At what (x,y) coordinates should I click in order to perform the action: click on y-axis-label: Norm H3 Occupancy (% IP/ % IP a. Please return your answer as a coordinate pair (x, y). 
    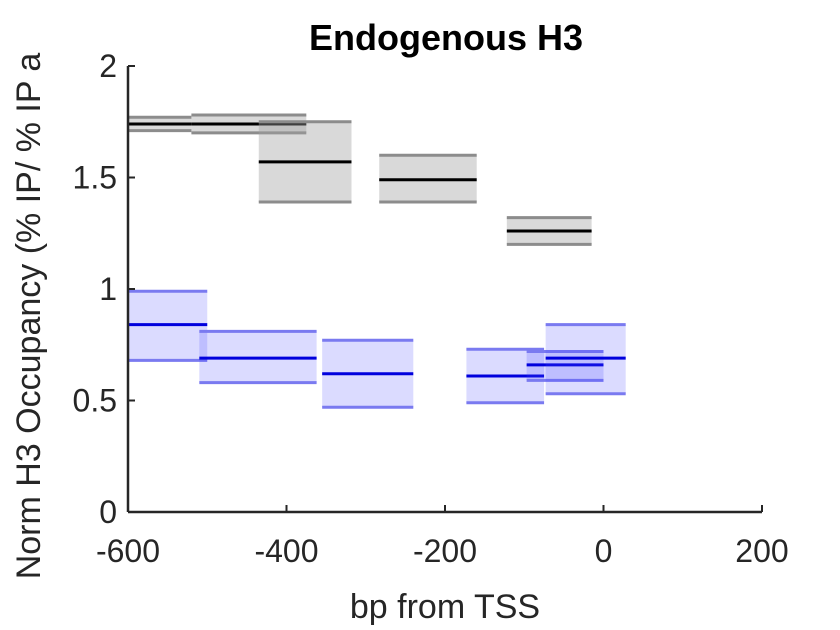
    Looking at the image, I should click on (29, 316).